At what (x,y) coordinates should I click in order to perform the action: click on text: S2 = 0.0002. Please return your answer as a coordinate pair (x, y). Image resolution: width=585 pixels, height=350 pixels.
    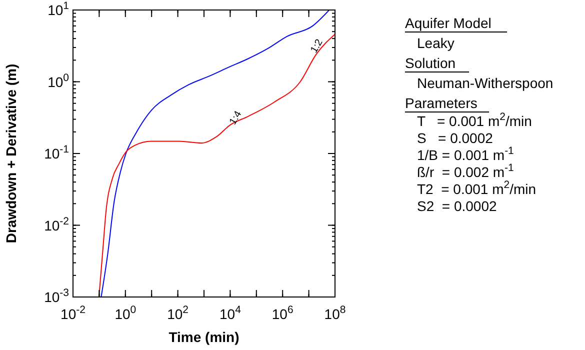
    Looking at the image, I should click on (457, 206).